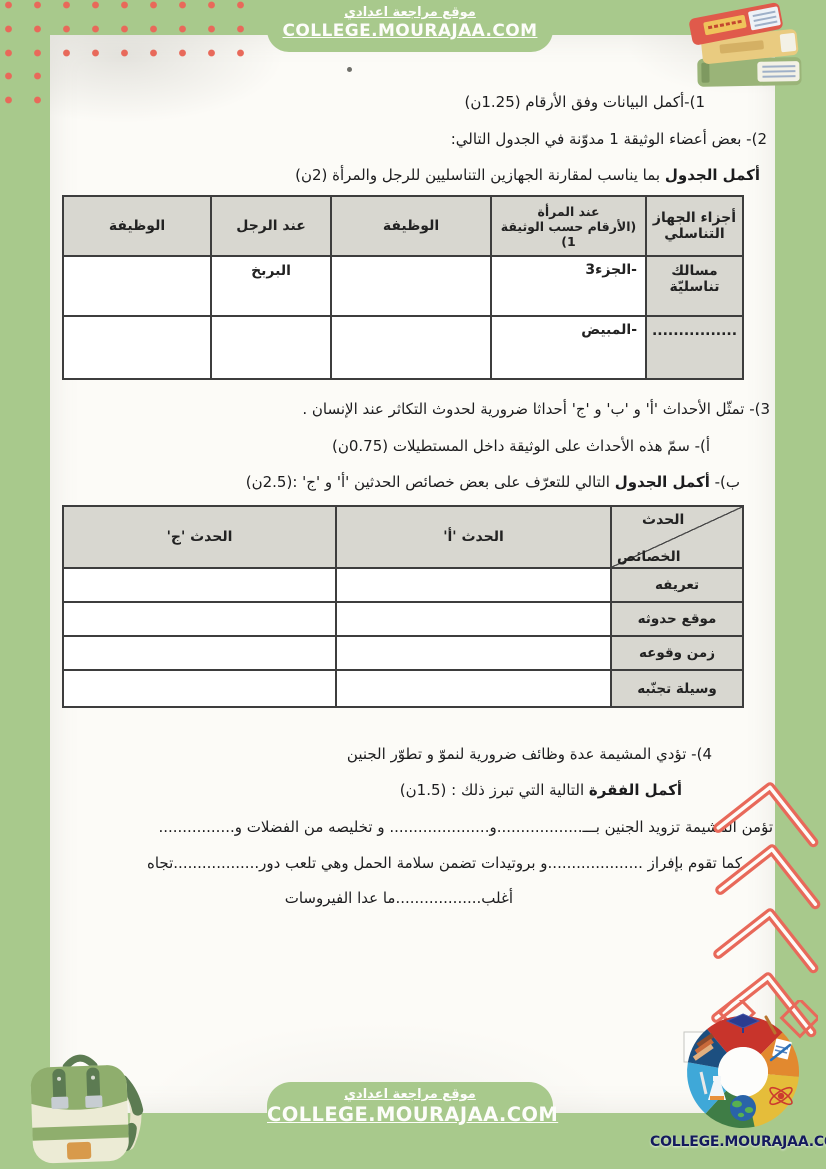  I want to click on table2-label-location: موقع حدوثه, so click(677, 619).